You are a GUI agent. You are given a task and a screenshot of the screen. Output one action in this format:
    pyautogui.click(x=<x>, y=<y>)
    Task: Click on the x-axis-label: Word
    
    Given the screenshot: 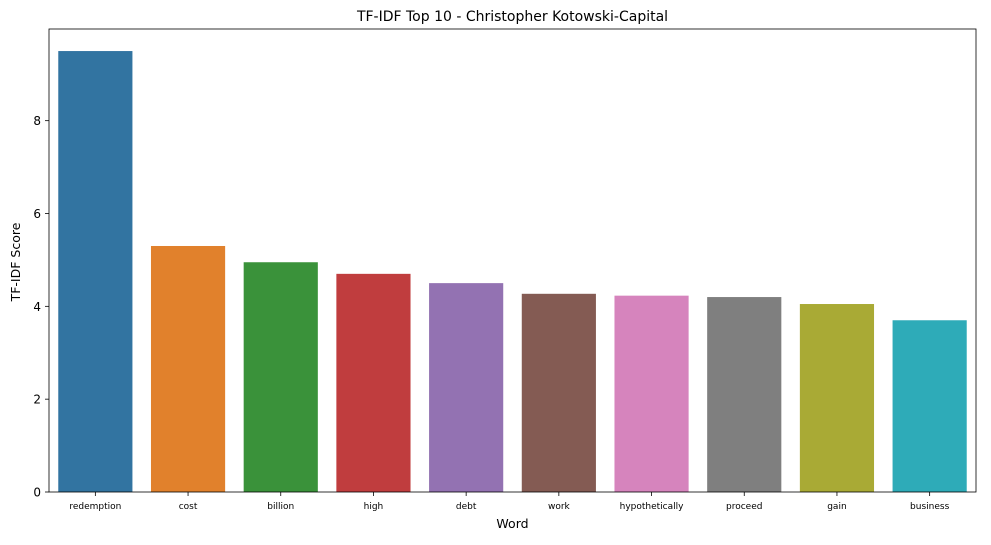 What is the action you would take?
    pyautogui.click(x=512, y=523)
    